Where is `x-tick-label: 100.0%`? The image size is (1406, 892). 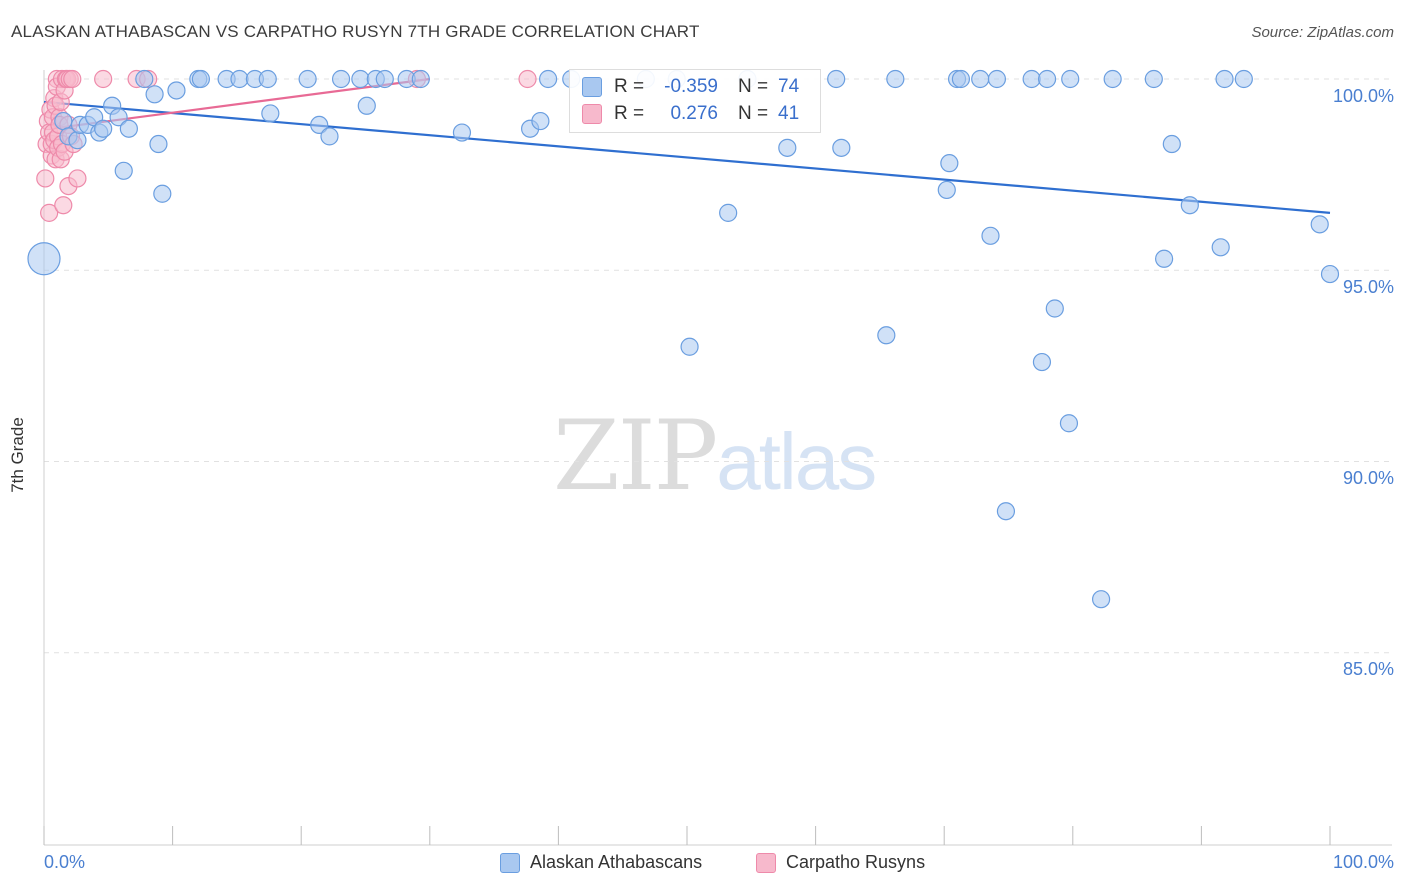
x-tick-label: 100.0% is located at coordinates (1363, 862).